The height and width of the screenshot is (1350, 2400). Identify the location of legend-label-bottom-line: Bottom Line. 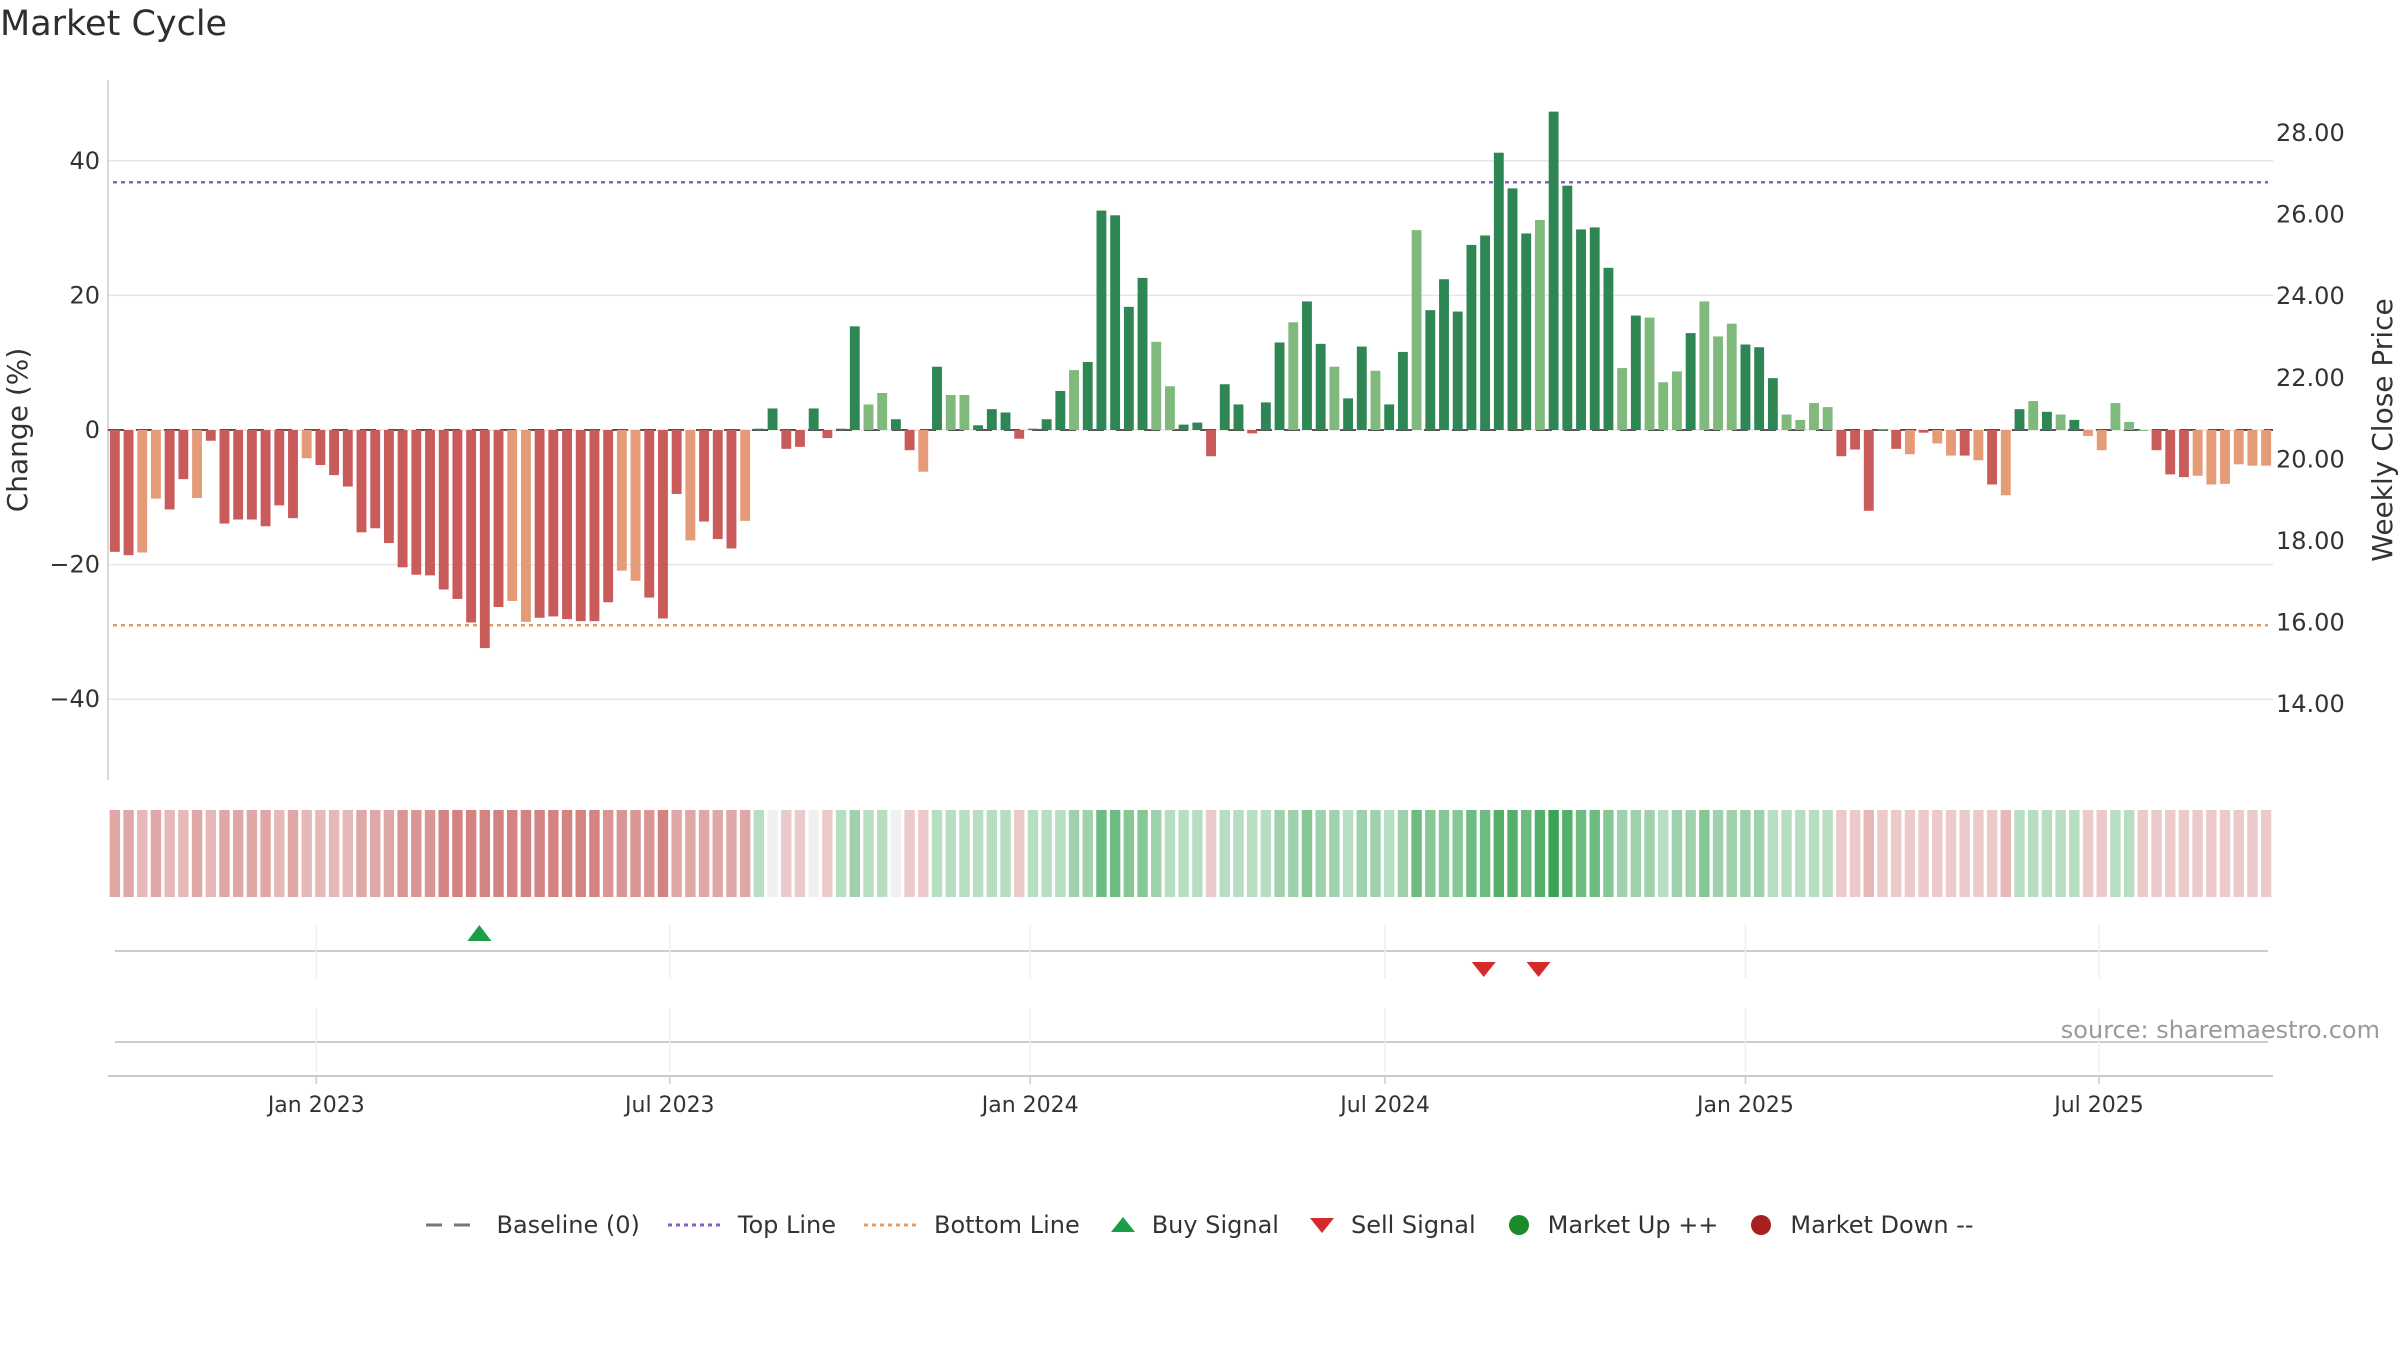
(1007, 1225).